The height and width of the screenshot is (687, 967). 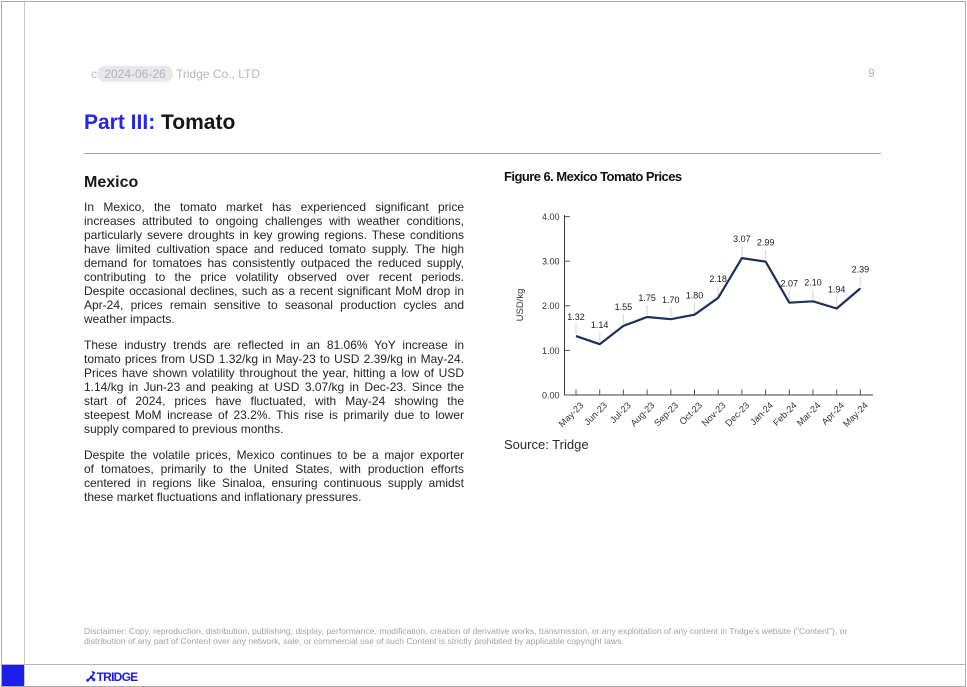 I want to click on svg-text: Aug-23, so click(x=643, y=414).